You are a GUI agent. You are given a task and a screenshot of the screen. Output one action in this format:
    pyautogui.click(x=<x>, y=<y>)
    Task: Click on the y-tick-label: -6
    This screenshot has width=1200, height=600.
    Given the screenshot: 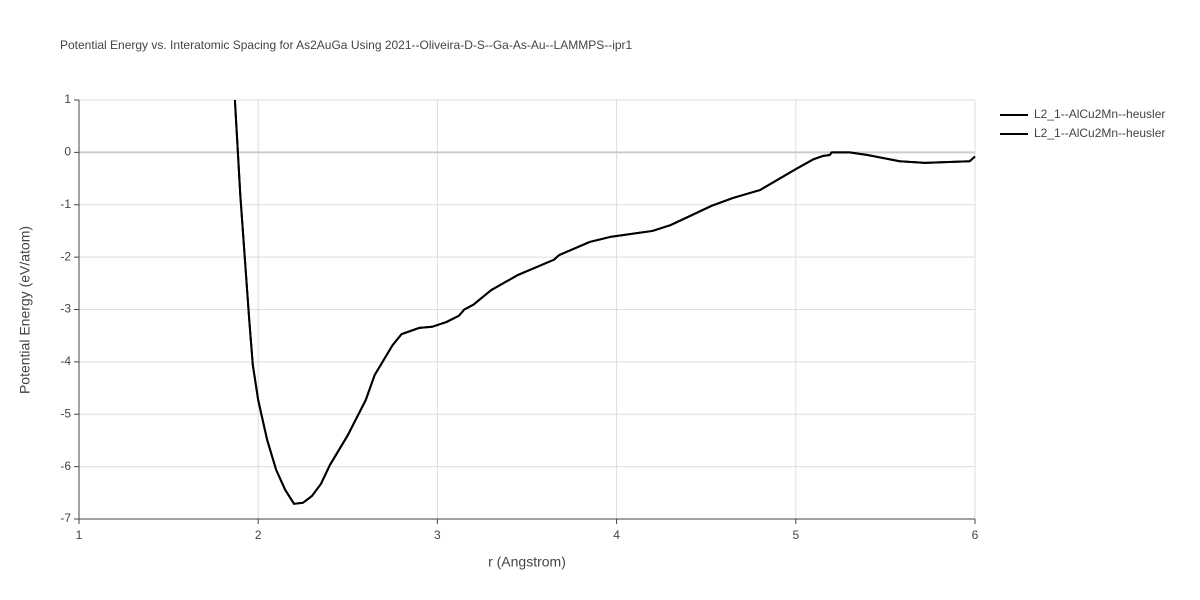 What is the action you would take?
    pyautogui.click(x=65, y=466)
    